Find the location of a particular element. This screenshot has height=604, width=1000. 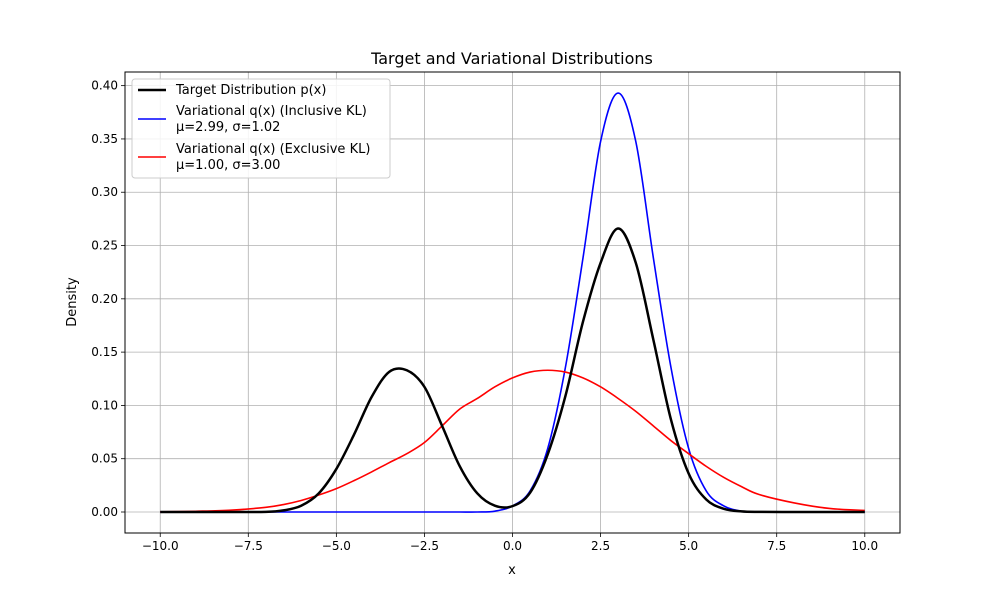

x-axis-label: x is located at coordinates (512, 570).